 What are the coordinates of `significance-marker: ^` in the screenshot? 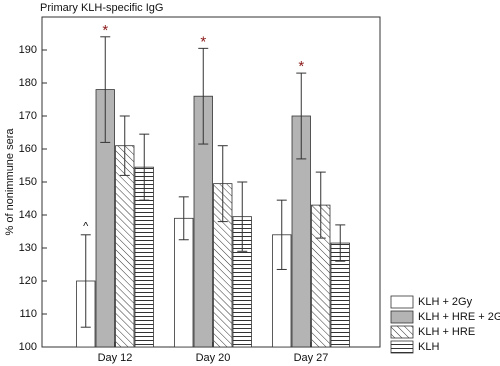 It's located at (86, 227).